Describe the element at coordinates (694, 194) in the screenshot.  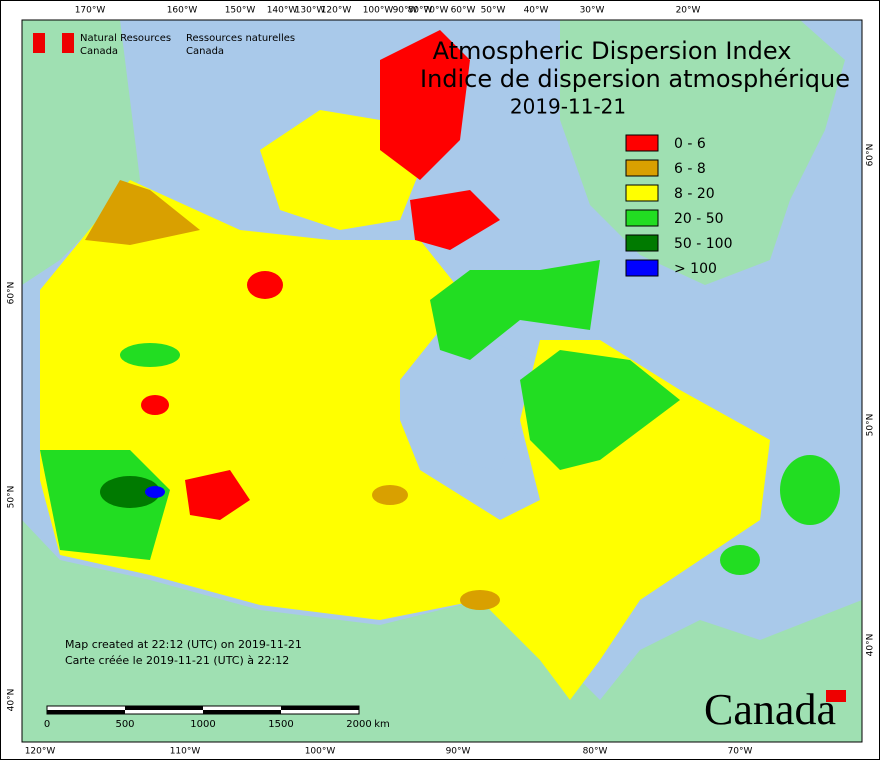
I see `legend-label: 8 - 20` at that location.